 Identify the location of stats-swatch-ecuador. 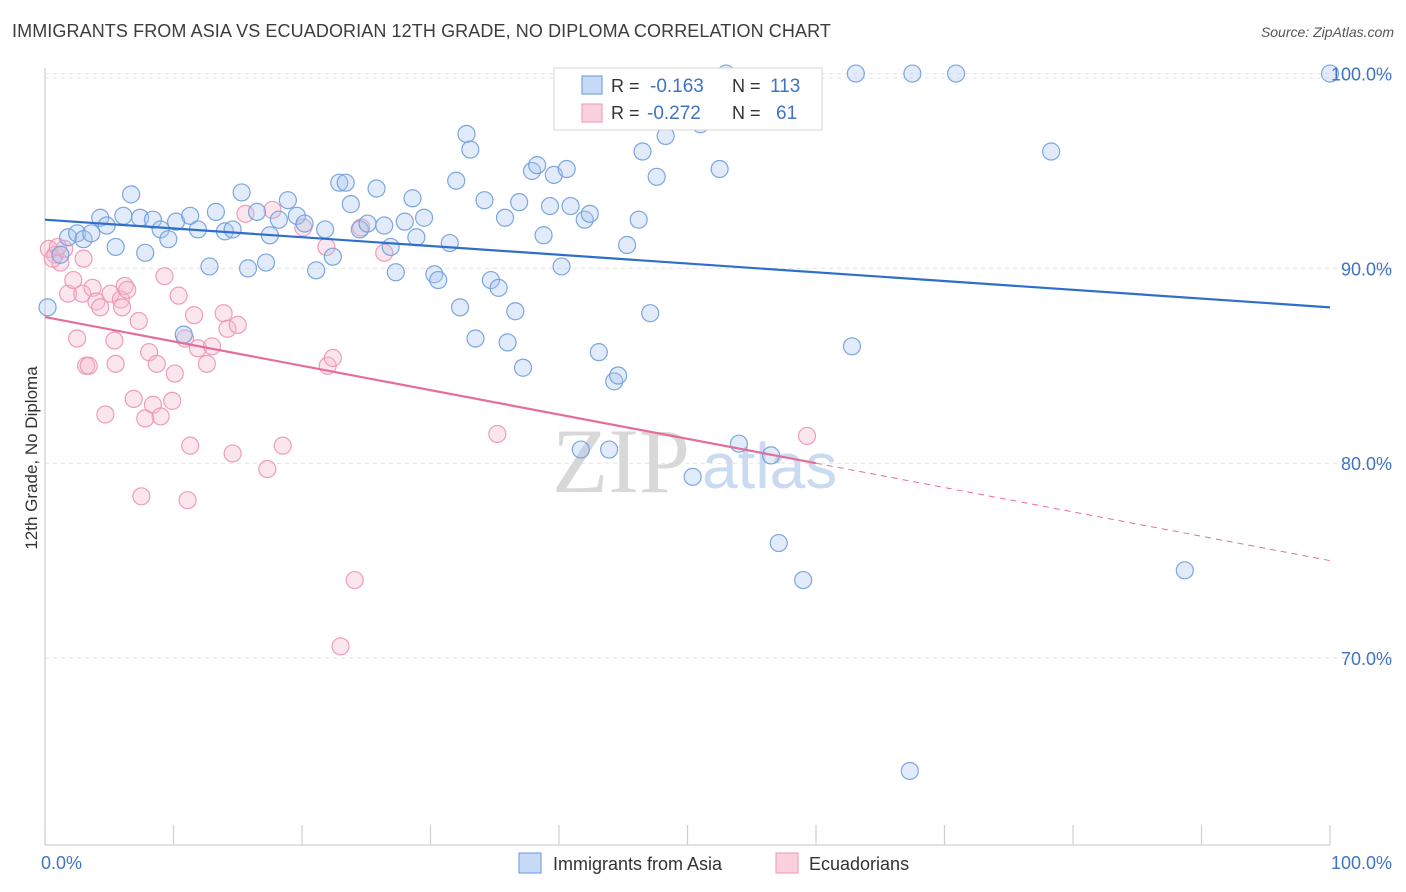
(592, 113).